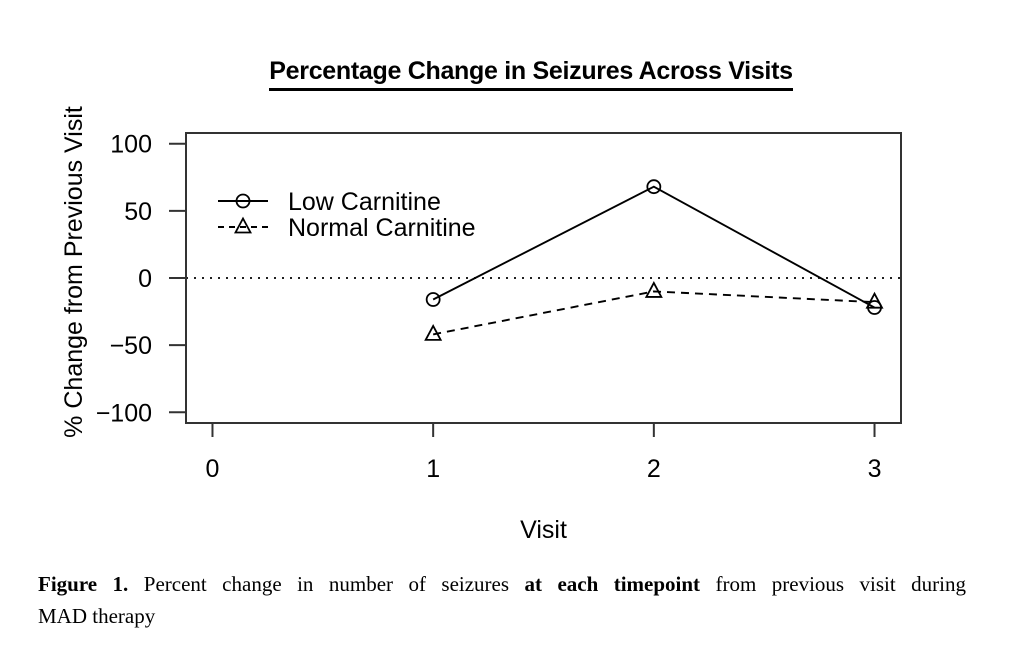 Image resolution: width=1020 pixels, height=666 pixels. Describe the element at coordinates (97, 616) in the screenshot. I see `caption-text: MAD therapy` at that location.